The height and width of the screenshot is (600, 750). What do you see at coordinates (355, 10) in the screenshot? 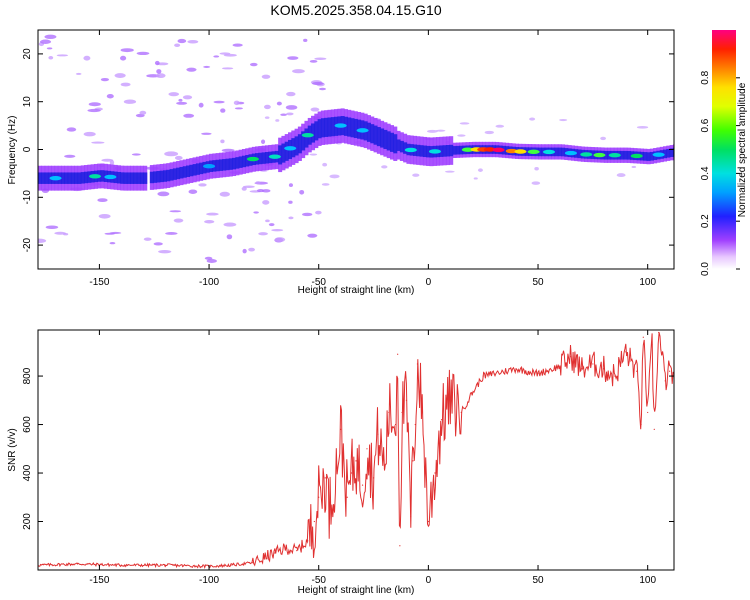
I see `figure-title: KOM5.2025.358.04.15.G10` at bounding box center [355, 10].